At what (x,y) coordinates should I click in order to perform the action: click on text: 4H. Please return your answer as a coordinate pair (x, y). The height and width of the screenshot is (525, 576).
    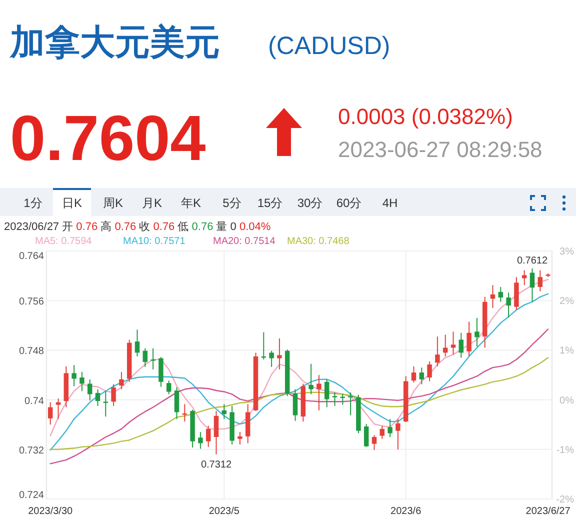
    Looking at the image, I should click on (390, 203).